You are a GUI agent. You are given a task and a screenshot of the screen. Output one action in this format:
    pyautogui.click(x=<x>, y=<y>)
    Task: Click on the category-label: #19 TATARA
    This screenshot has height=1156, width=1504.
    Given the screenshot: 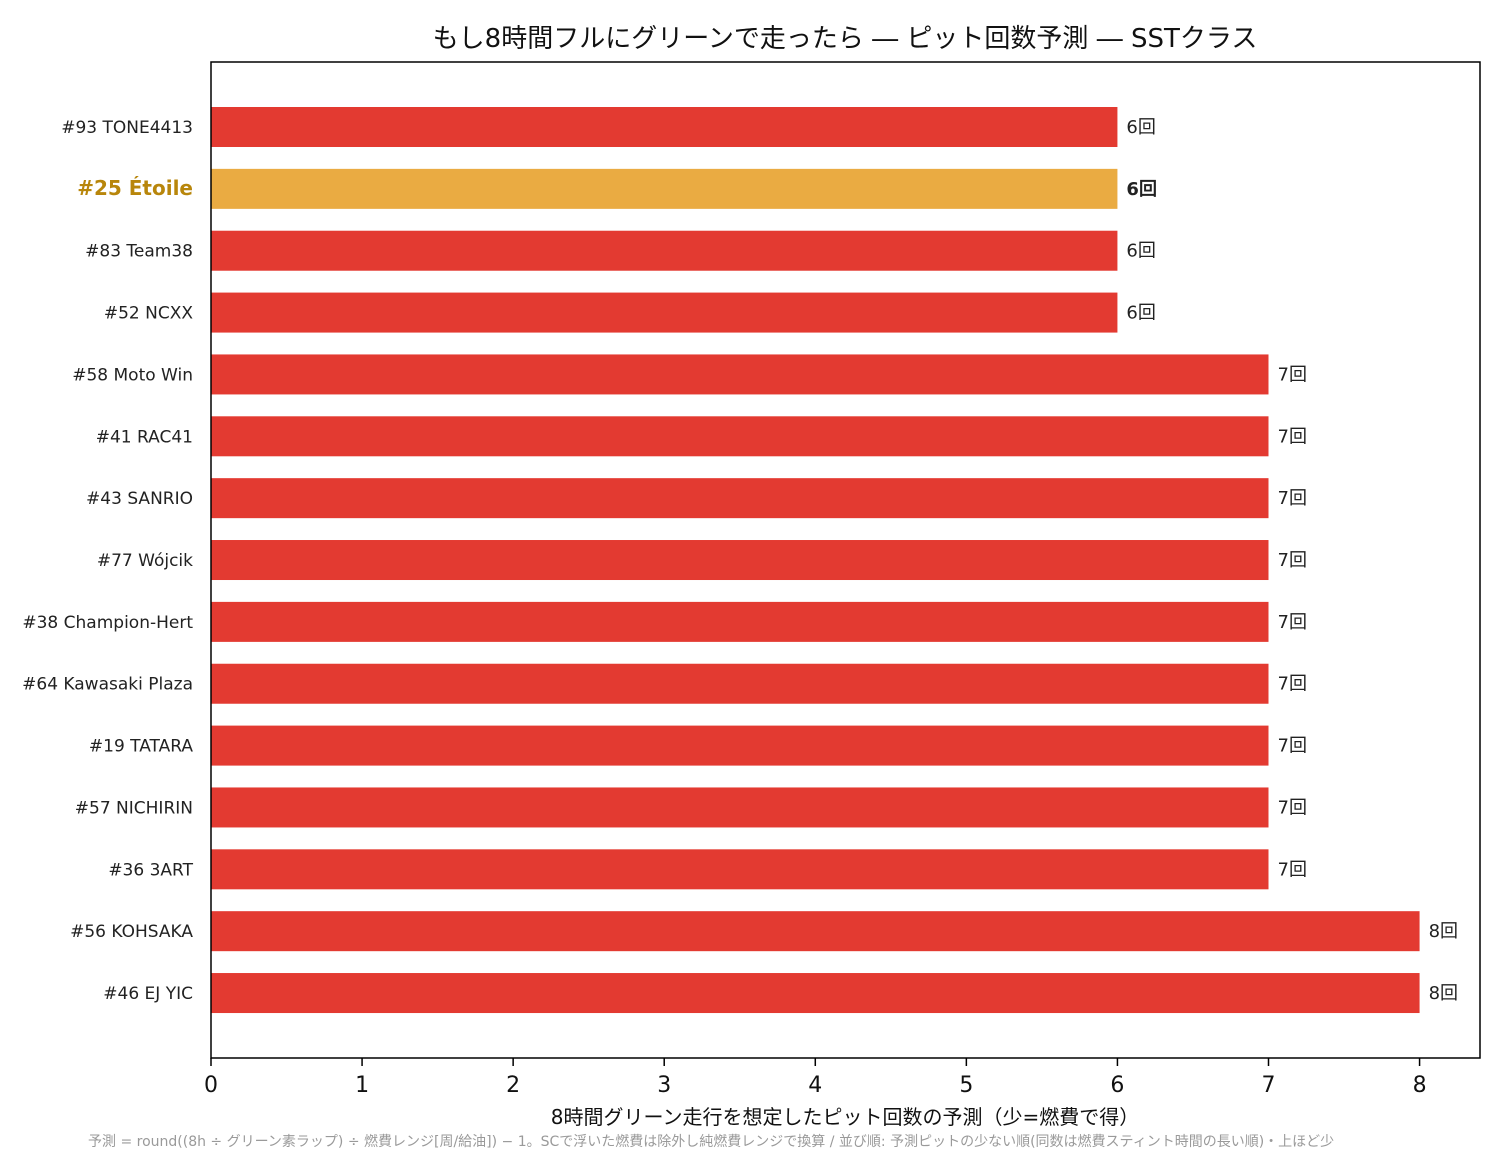 What is the action you would take?
    pyautogui.click(x=141, y=747)
    